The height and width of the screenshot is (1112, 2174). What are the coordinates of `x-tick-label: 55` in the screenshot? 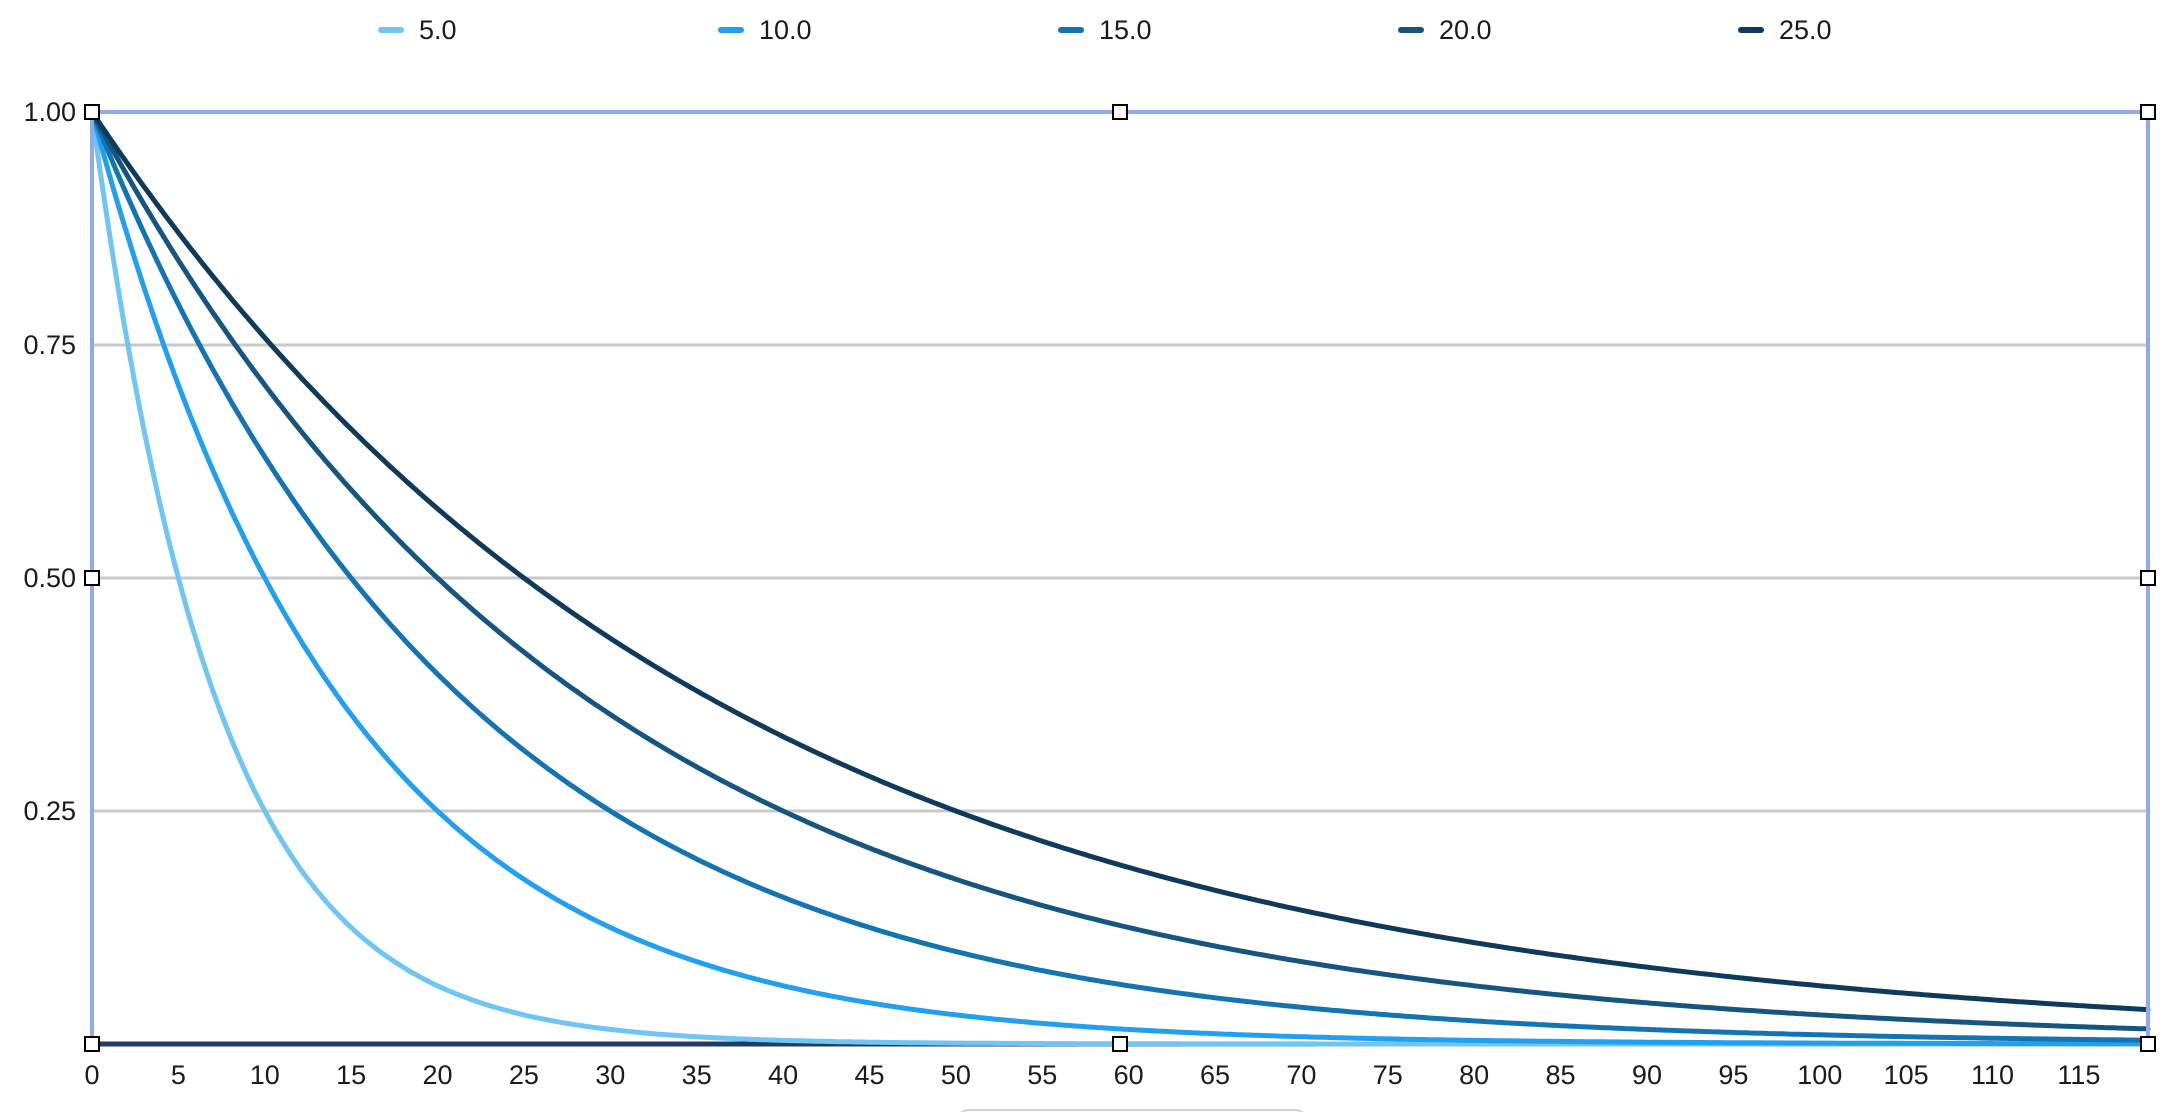 It's located at (1042, 1075).